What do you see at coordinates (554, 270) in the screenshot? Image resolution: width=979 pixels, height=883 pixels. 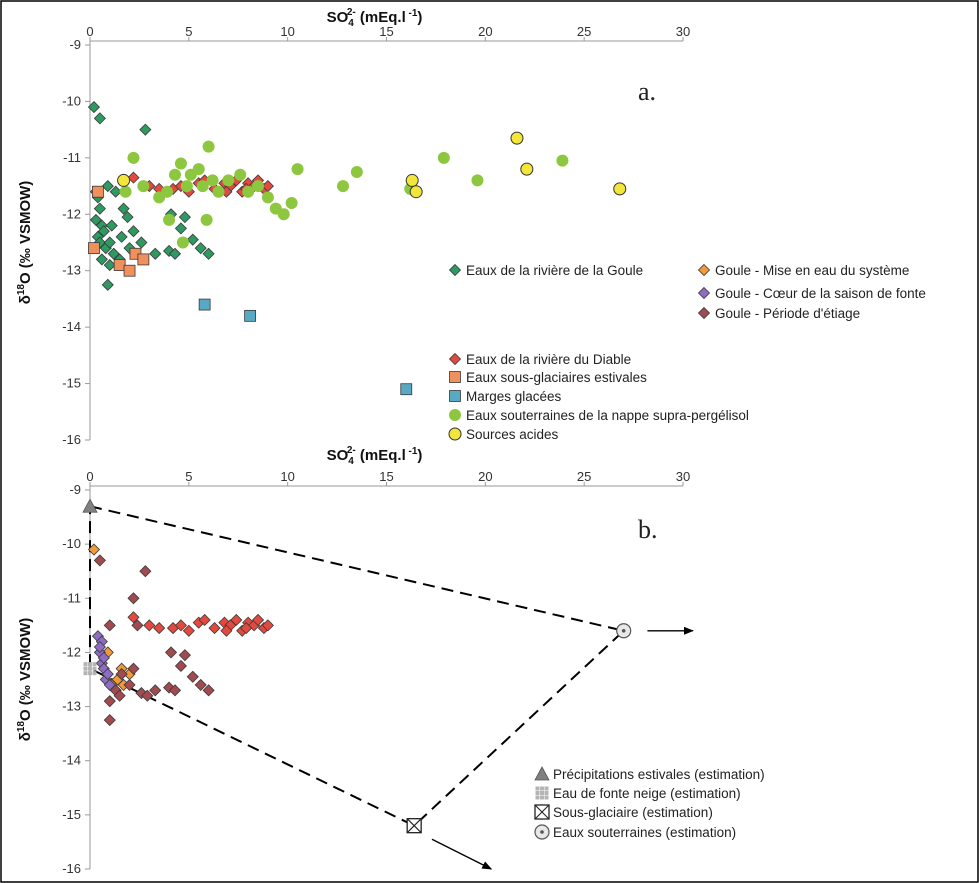 I see `legend-label: Eaux de la rivière de la Goule` at bounding box center [554, 270].